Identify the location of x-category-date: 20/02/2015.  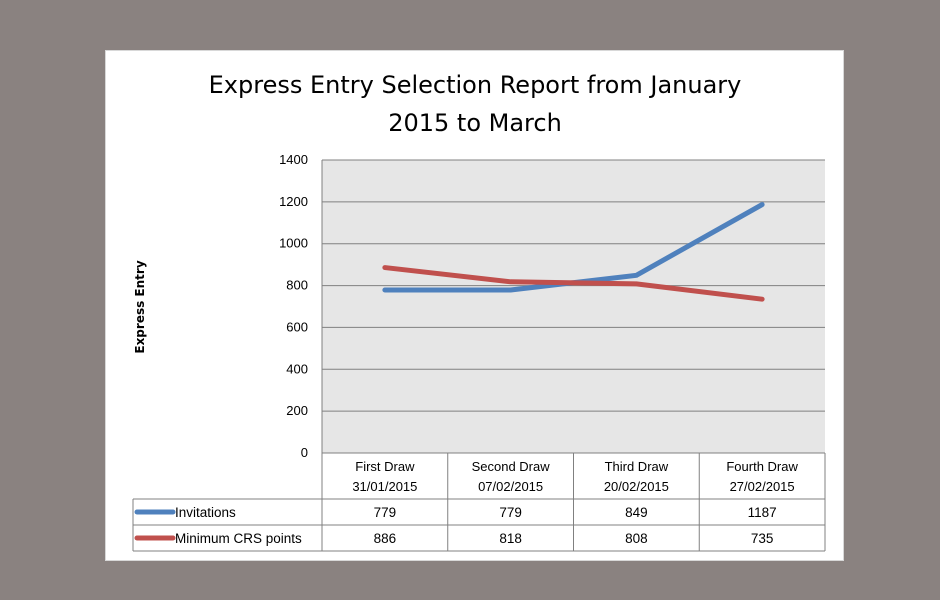
(636, 486).